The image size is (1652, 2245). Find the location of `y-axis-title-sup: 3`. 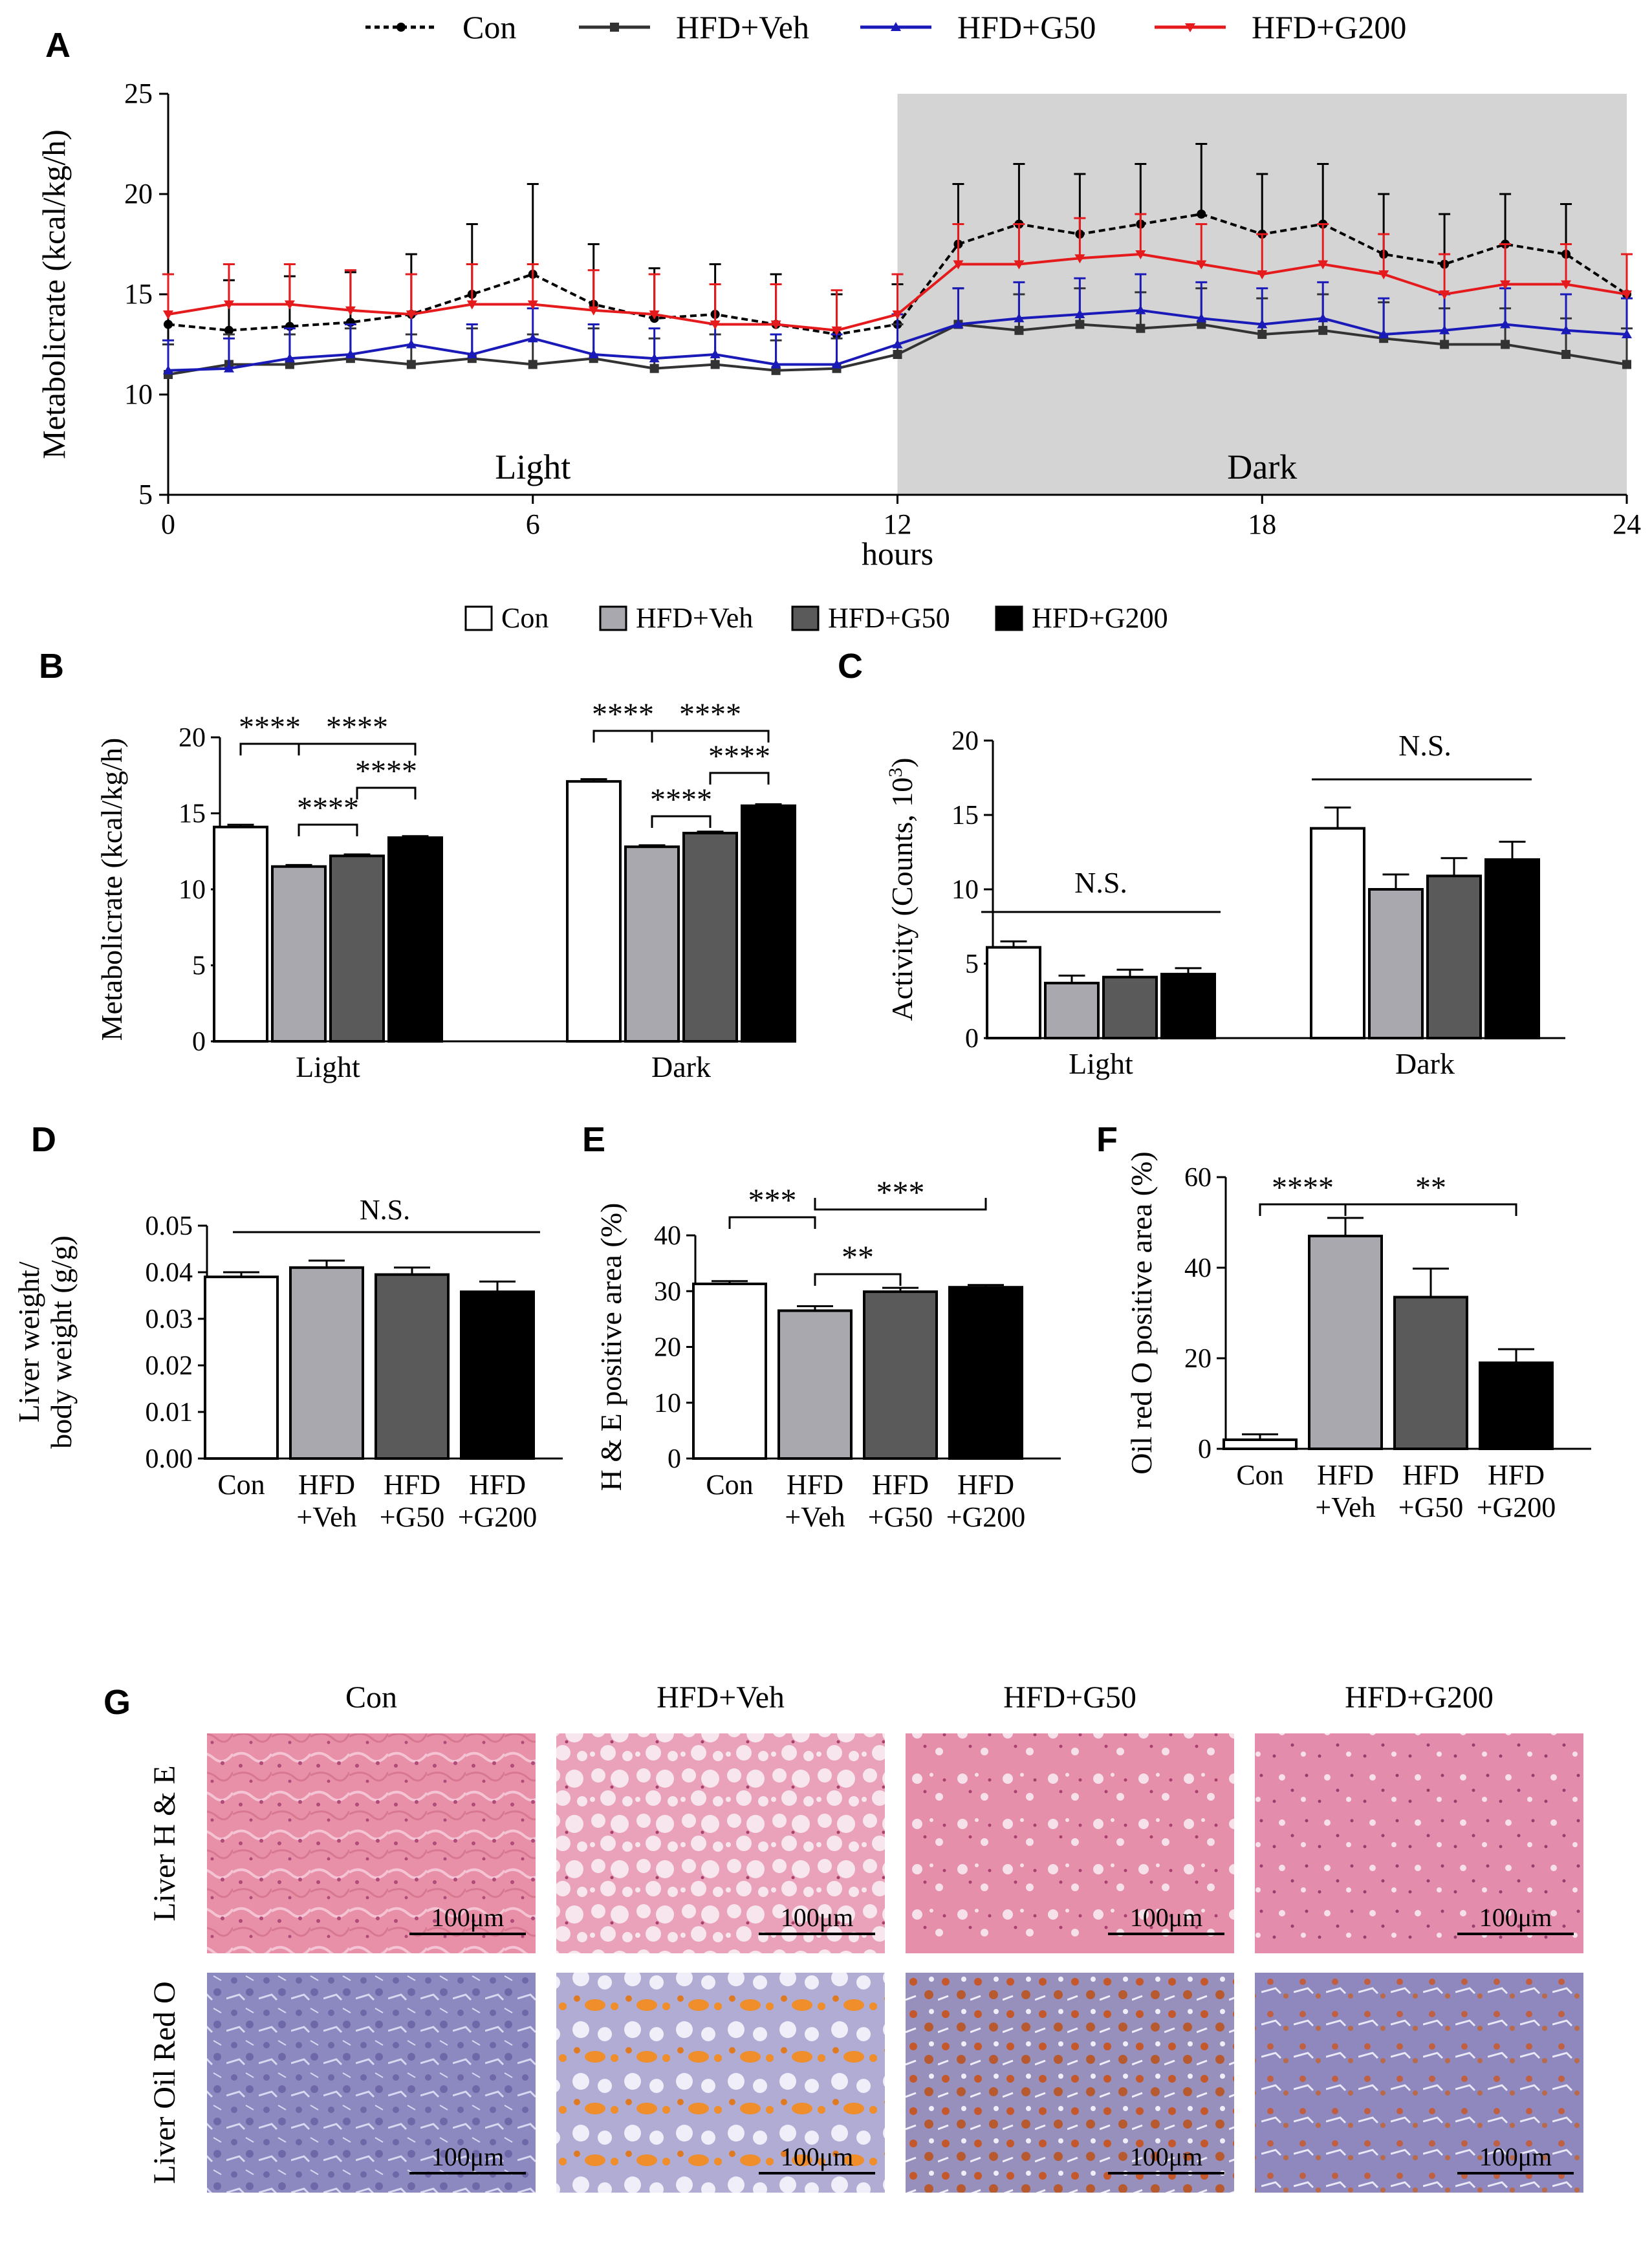

y-axis-title-sup: 3 is located at coordinates (896, 772).